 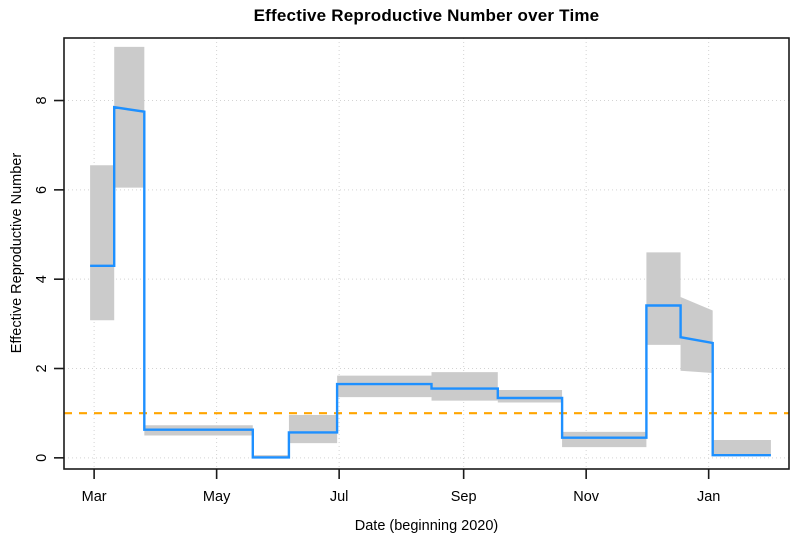 What do you see at coordinates (42, 100) in the screenshot?
I see `y-tick-label: 8` at bounding box center [42, 100].